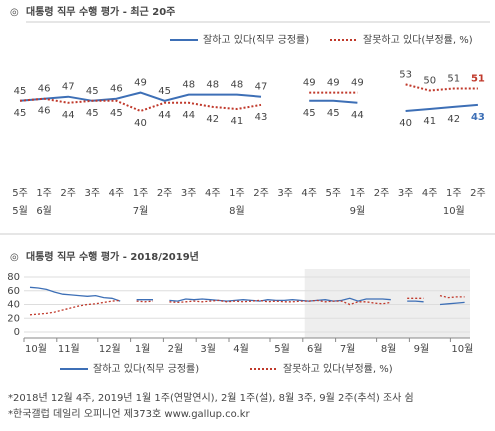 The height and width of the screenshot is (431, 495). Describe the element at coordinates (405, 74) in the screenshot. I see `data-label: 53` at that location.